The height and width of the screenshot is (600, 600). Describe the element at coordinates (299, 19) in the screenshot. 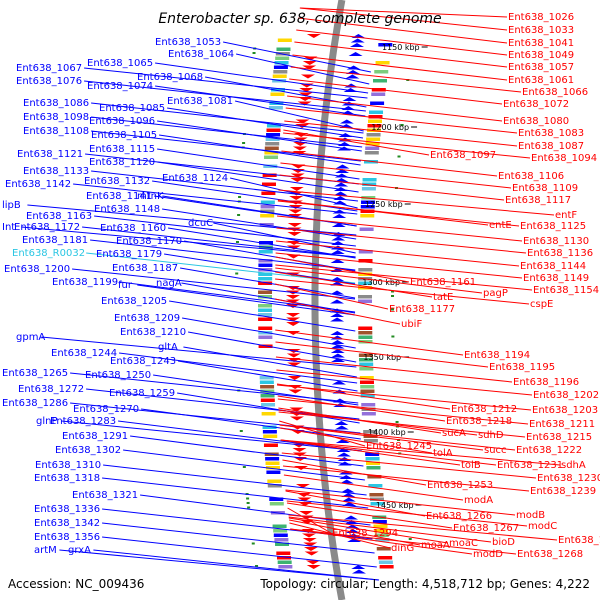

I see `genome-title: Enterobacter sp. 638, complete genome` at that location.